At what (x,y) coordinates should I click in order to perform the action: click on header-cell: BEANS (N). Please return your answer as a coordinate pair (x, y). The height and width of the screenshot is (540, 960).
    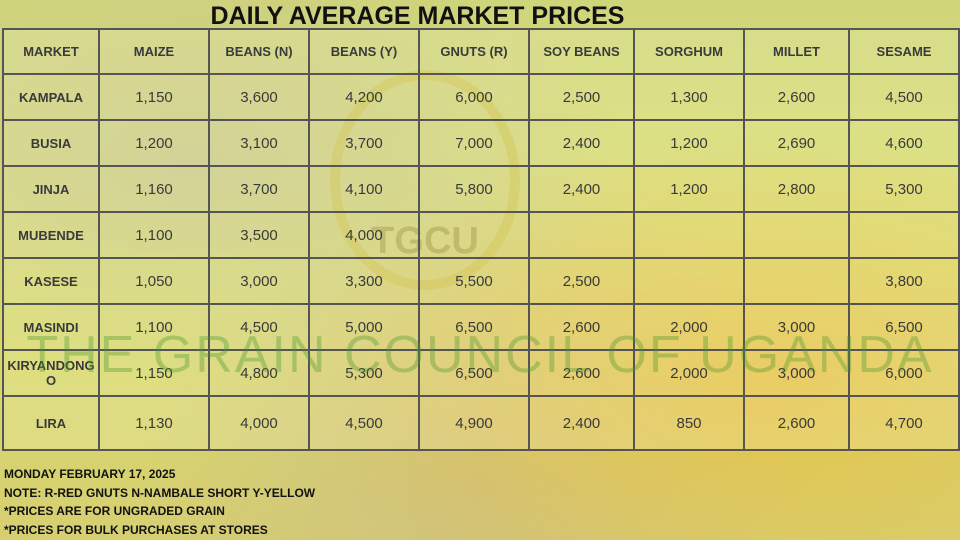
    Looking at the image, I should click on (259, 51).